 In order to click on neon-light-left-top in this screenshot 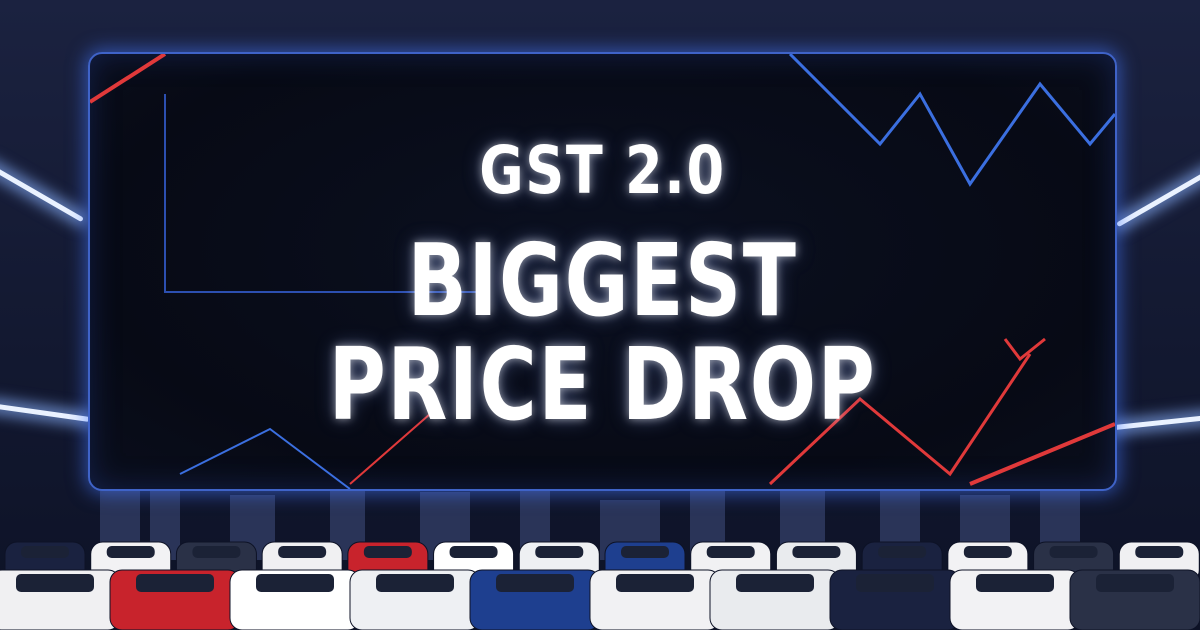, I will do `click(42, 192)`.